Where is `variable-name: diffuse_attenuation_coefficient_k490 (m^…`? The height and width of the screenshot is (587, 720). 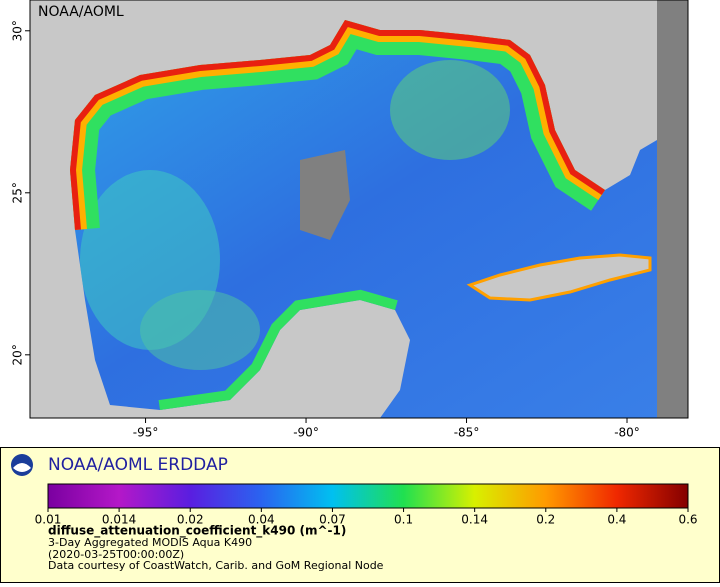 variable-name: diffuse_attenuation_coefficient_k490 (m^… is located at coordinates (197, 531).